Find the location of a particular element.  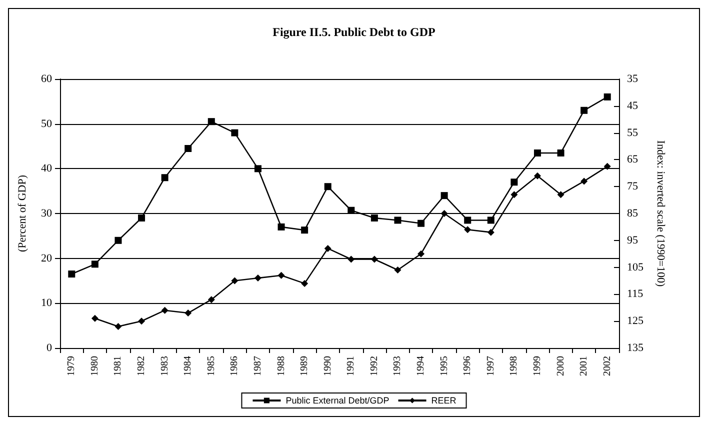

y-tick-label: 50 is located at coordinates (46, 124).